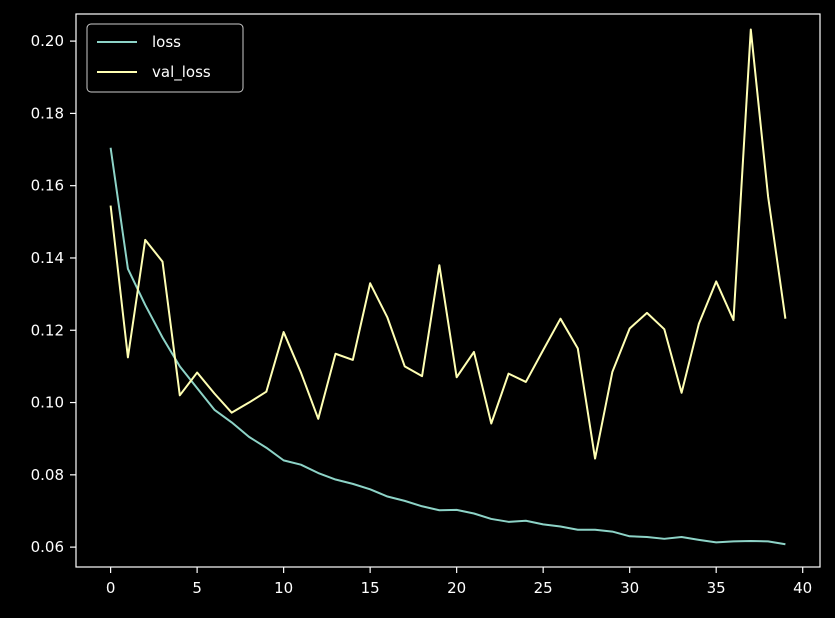 The height and width of the screenshot is (618, 835). I want to click on x-tick-label: 0, so click(111, 588).